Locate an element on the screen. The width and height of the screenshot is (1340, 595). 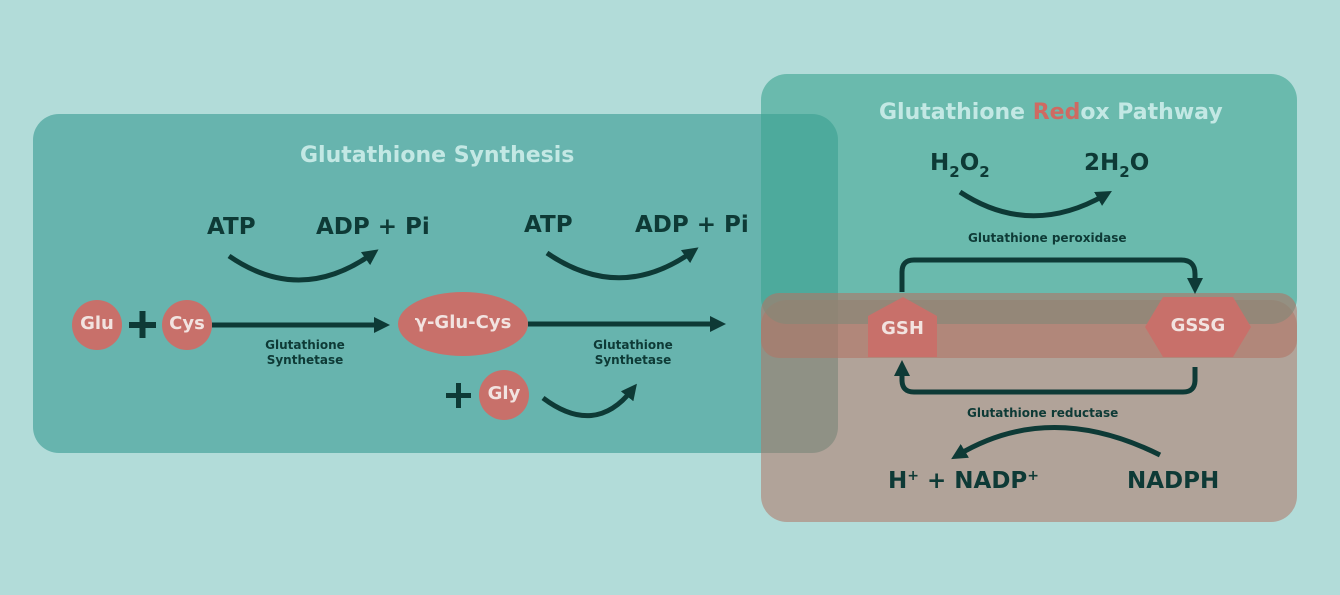
curve-h2o2-h2o is located at coordinates (1035, 204).